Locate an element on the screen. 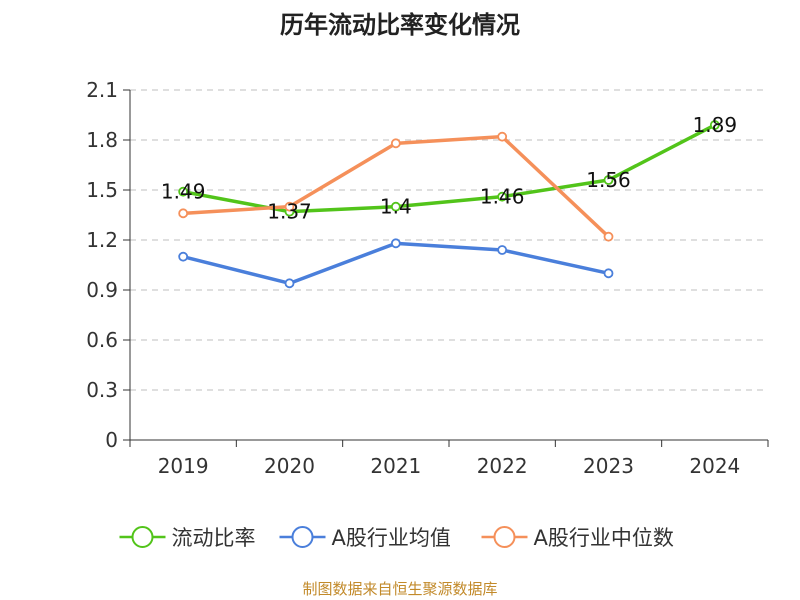 This screenshot has height=600, width=800. data-label: 1.4 is located at coordinates (396, 207).